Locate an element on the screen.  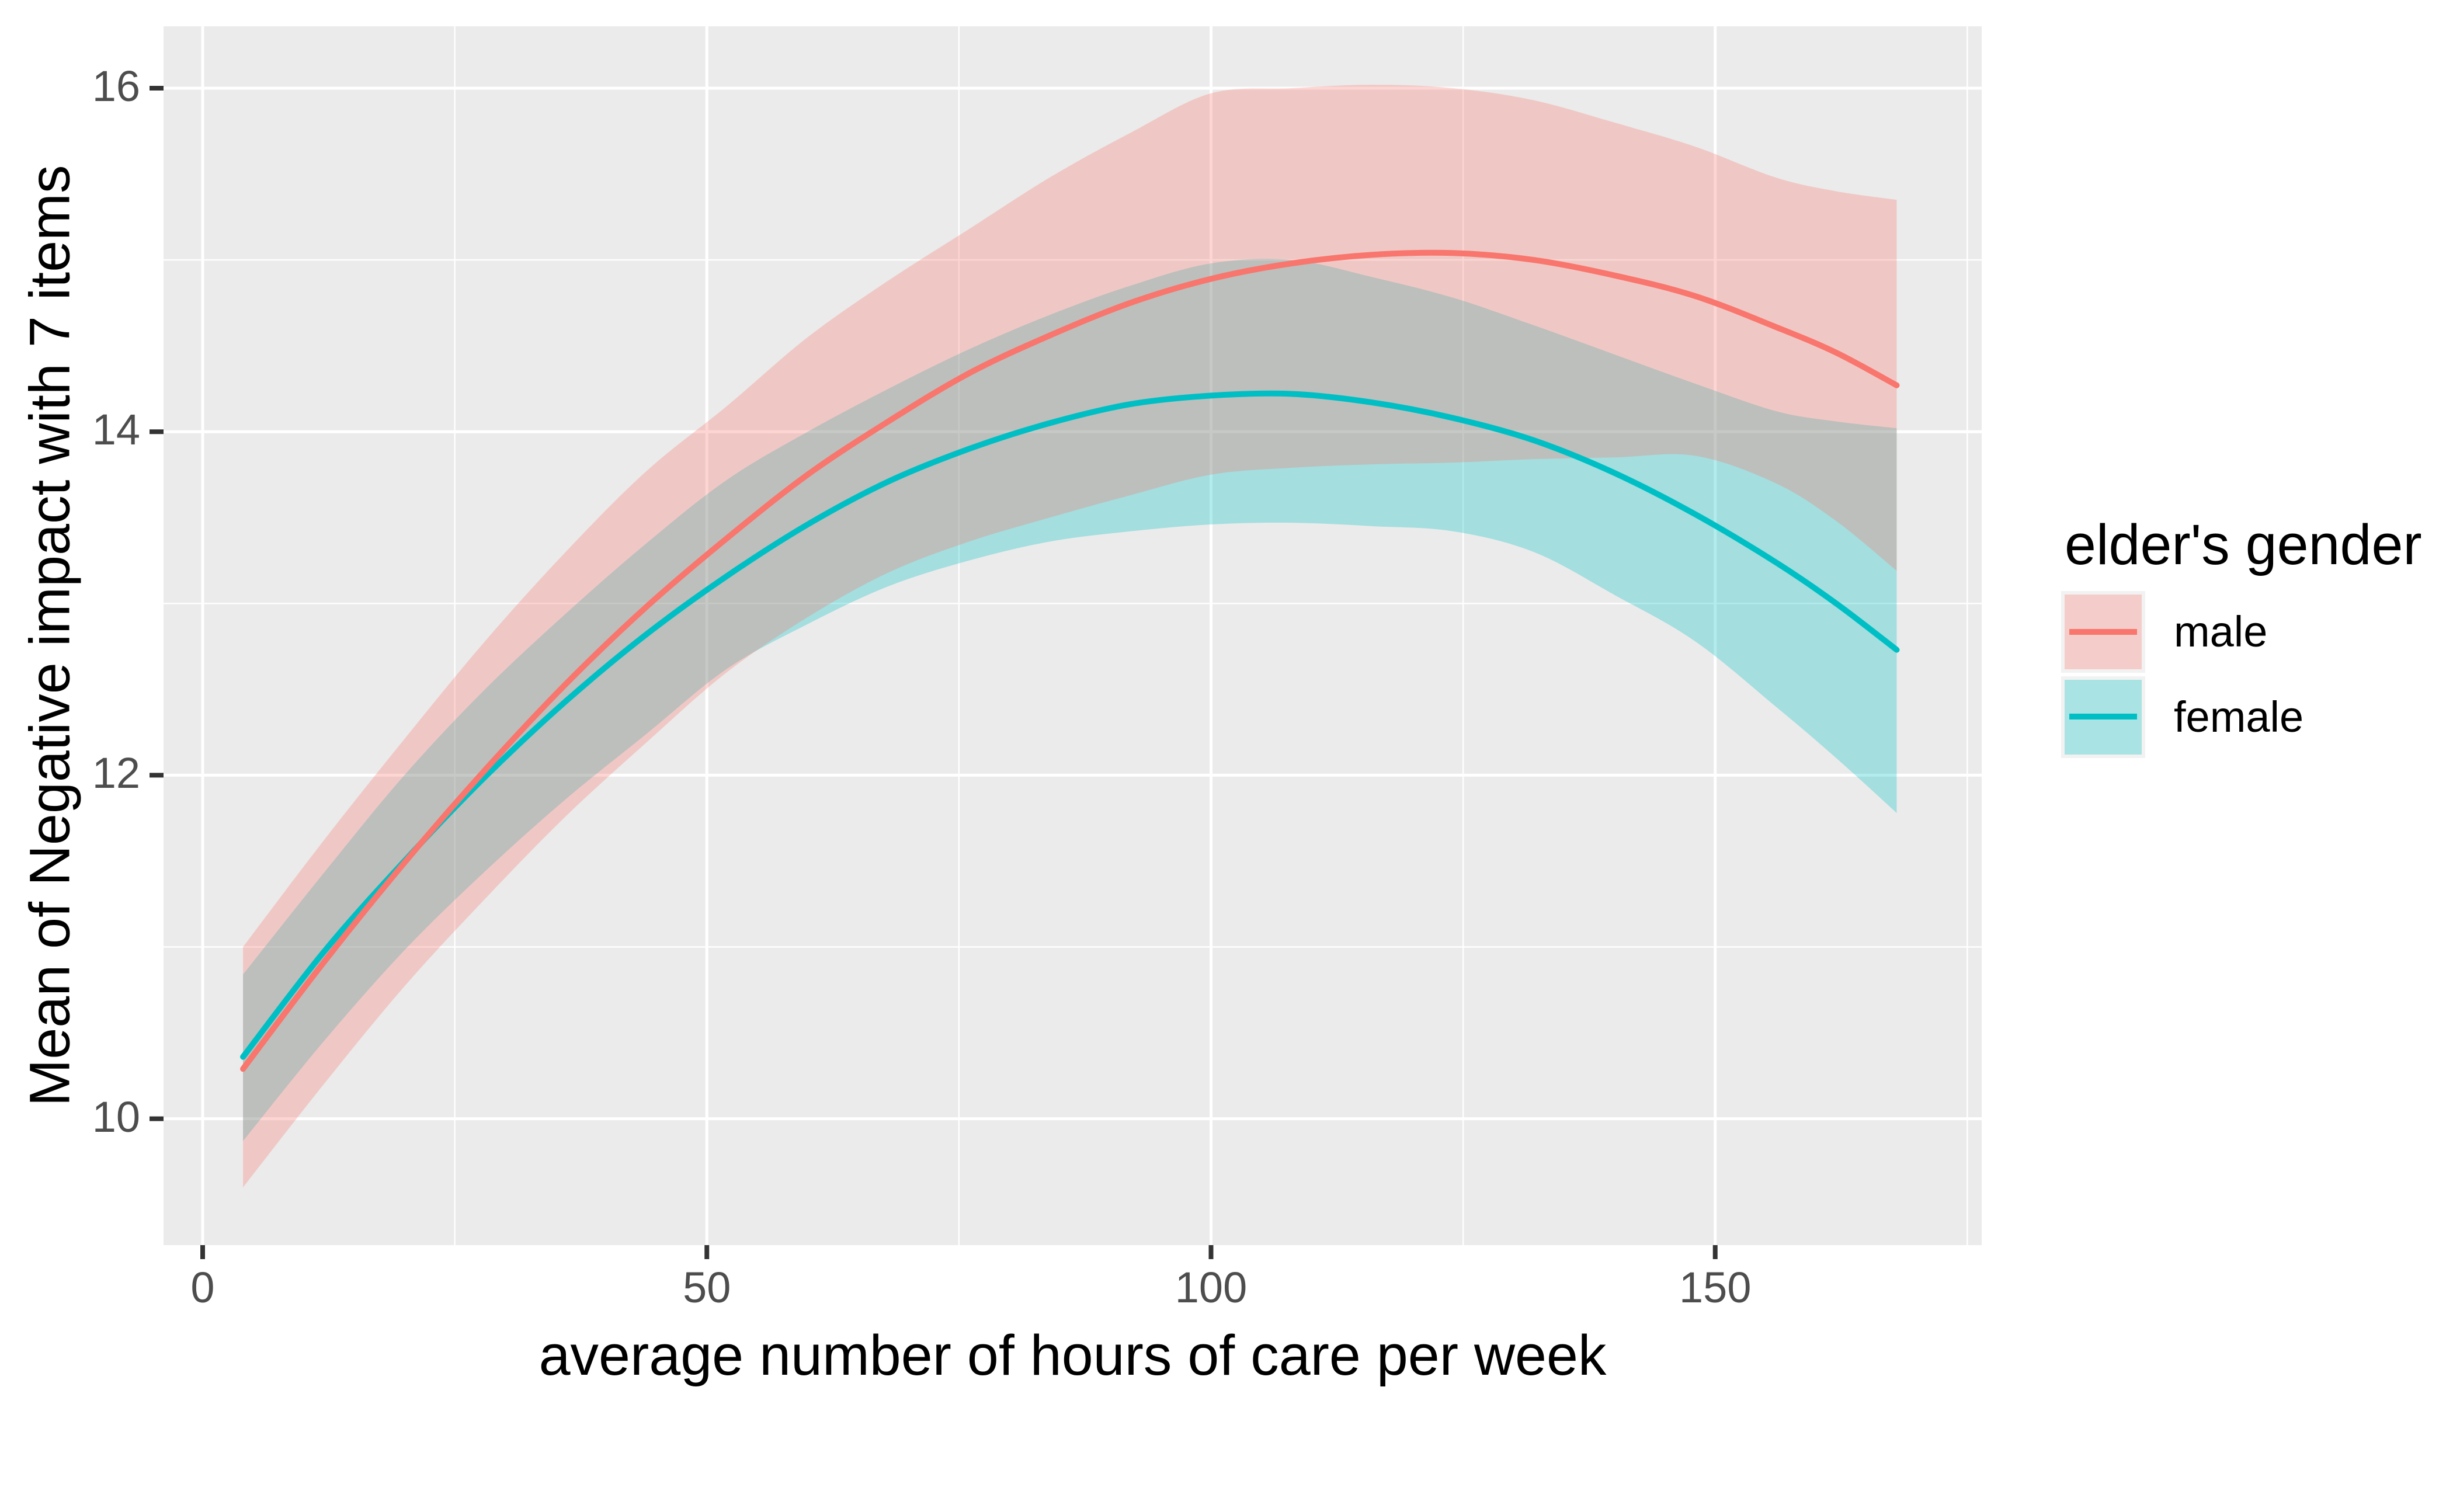
y-tick-label-10: 10 is located at coordinates (116, 1116).